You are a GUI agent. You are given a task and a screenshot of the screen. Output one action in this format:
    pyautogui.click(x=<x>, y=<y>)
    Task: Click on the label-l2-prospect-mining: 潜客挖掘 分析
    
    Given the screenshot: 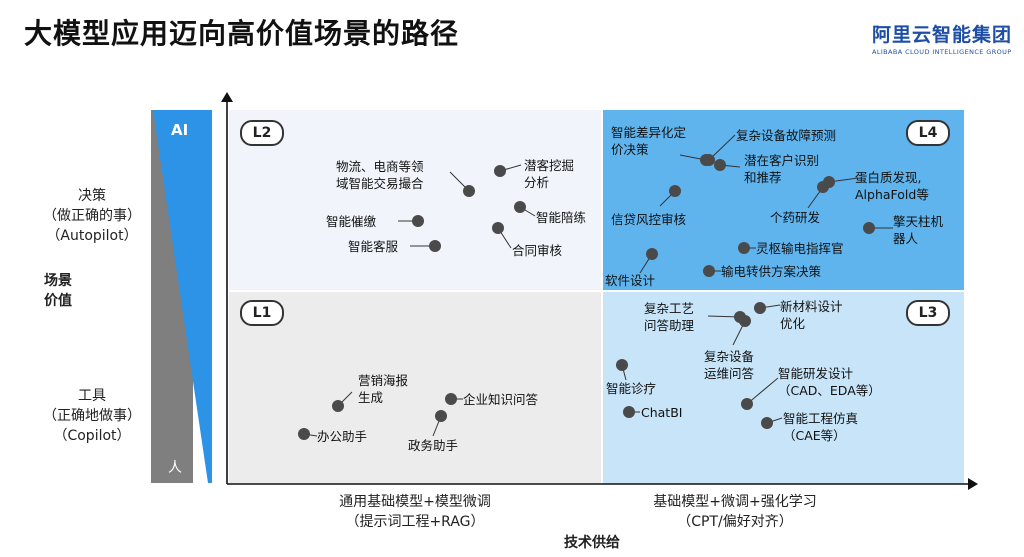 What is the action you would take?
    pyautogui.click(x=549, y=174)
    